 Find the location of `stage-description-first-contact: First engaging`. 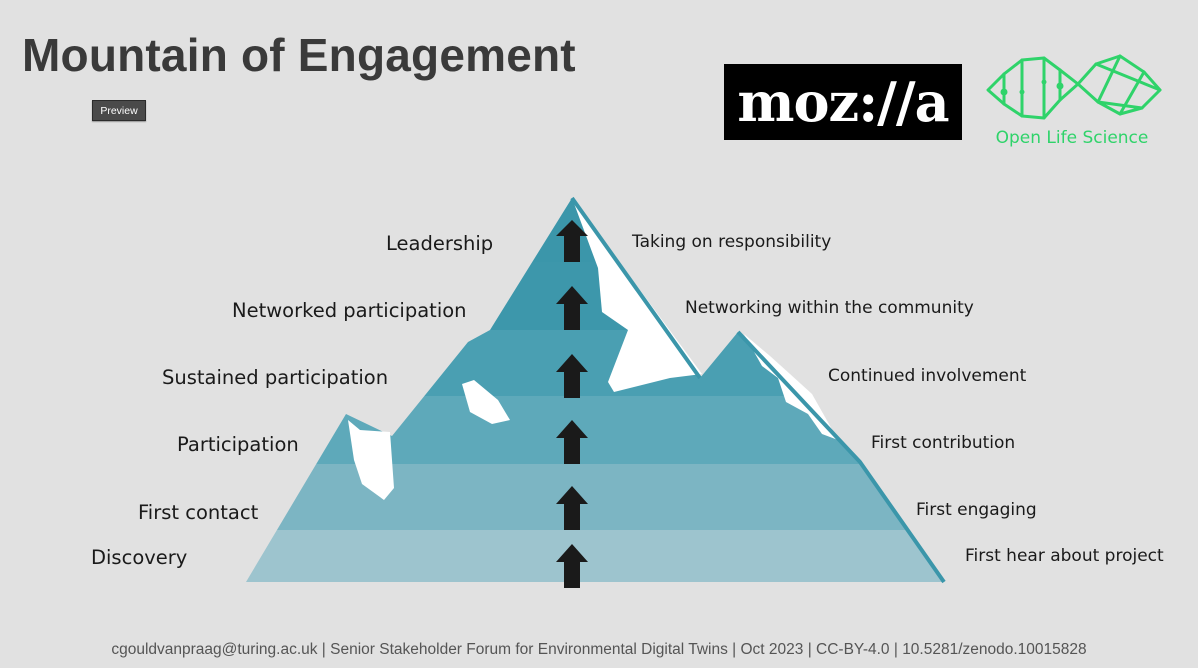

stage-description-first-contact: First engaging is located at coordinates (976, 510).